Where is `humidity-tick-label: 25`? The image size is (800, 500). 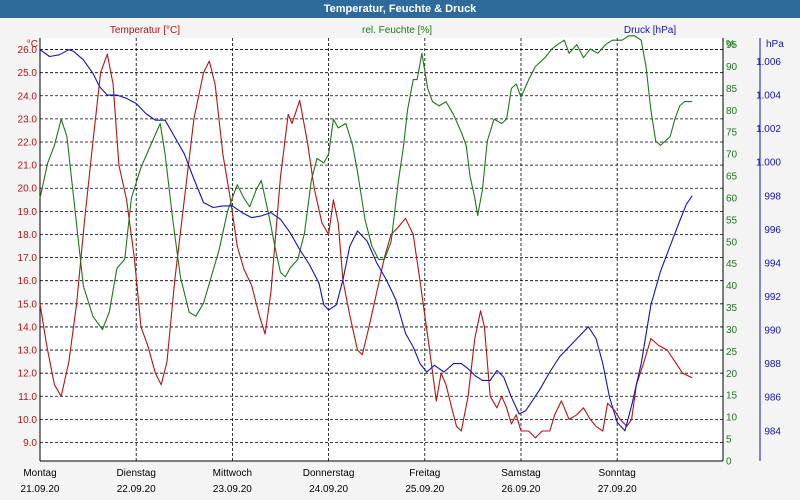
humidity-tick-label: 25 is located at coordinates (732, 352).